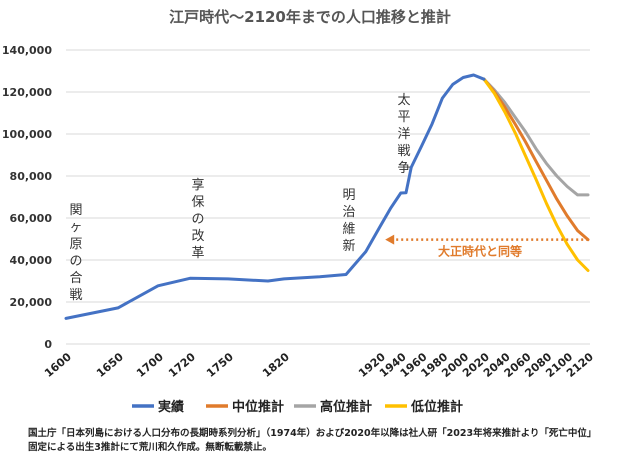 The height and width of the screenshot is (465, 620). What do you see at coordinates (276, 365) in the screenshot?
I see `x-tick-label: 1820` at bounding box center [276, 365].